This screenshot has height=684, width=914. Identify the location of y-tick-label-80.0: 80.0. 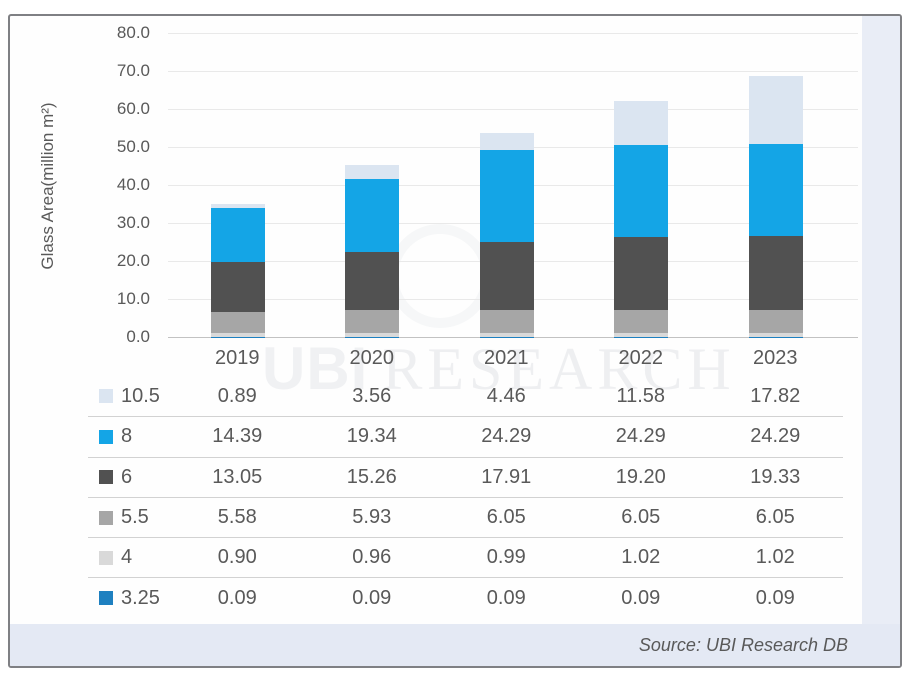
(133, 32).